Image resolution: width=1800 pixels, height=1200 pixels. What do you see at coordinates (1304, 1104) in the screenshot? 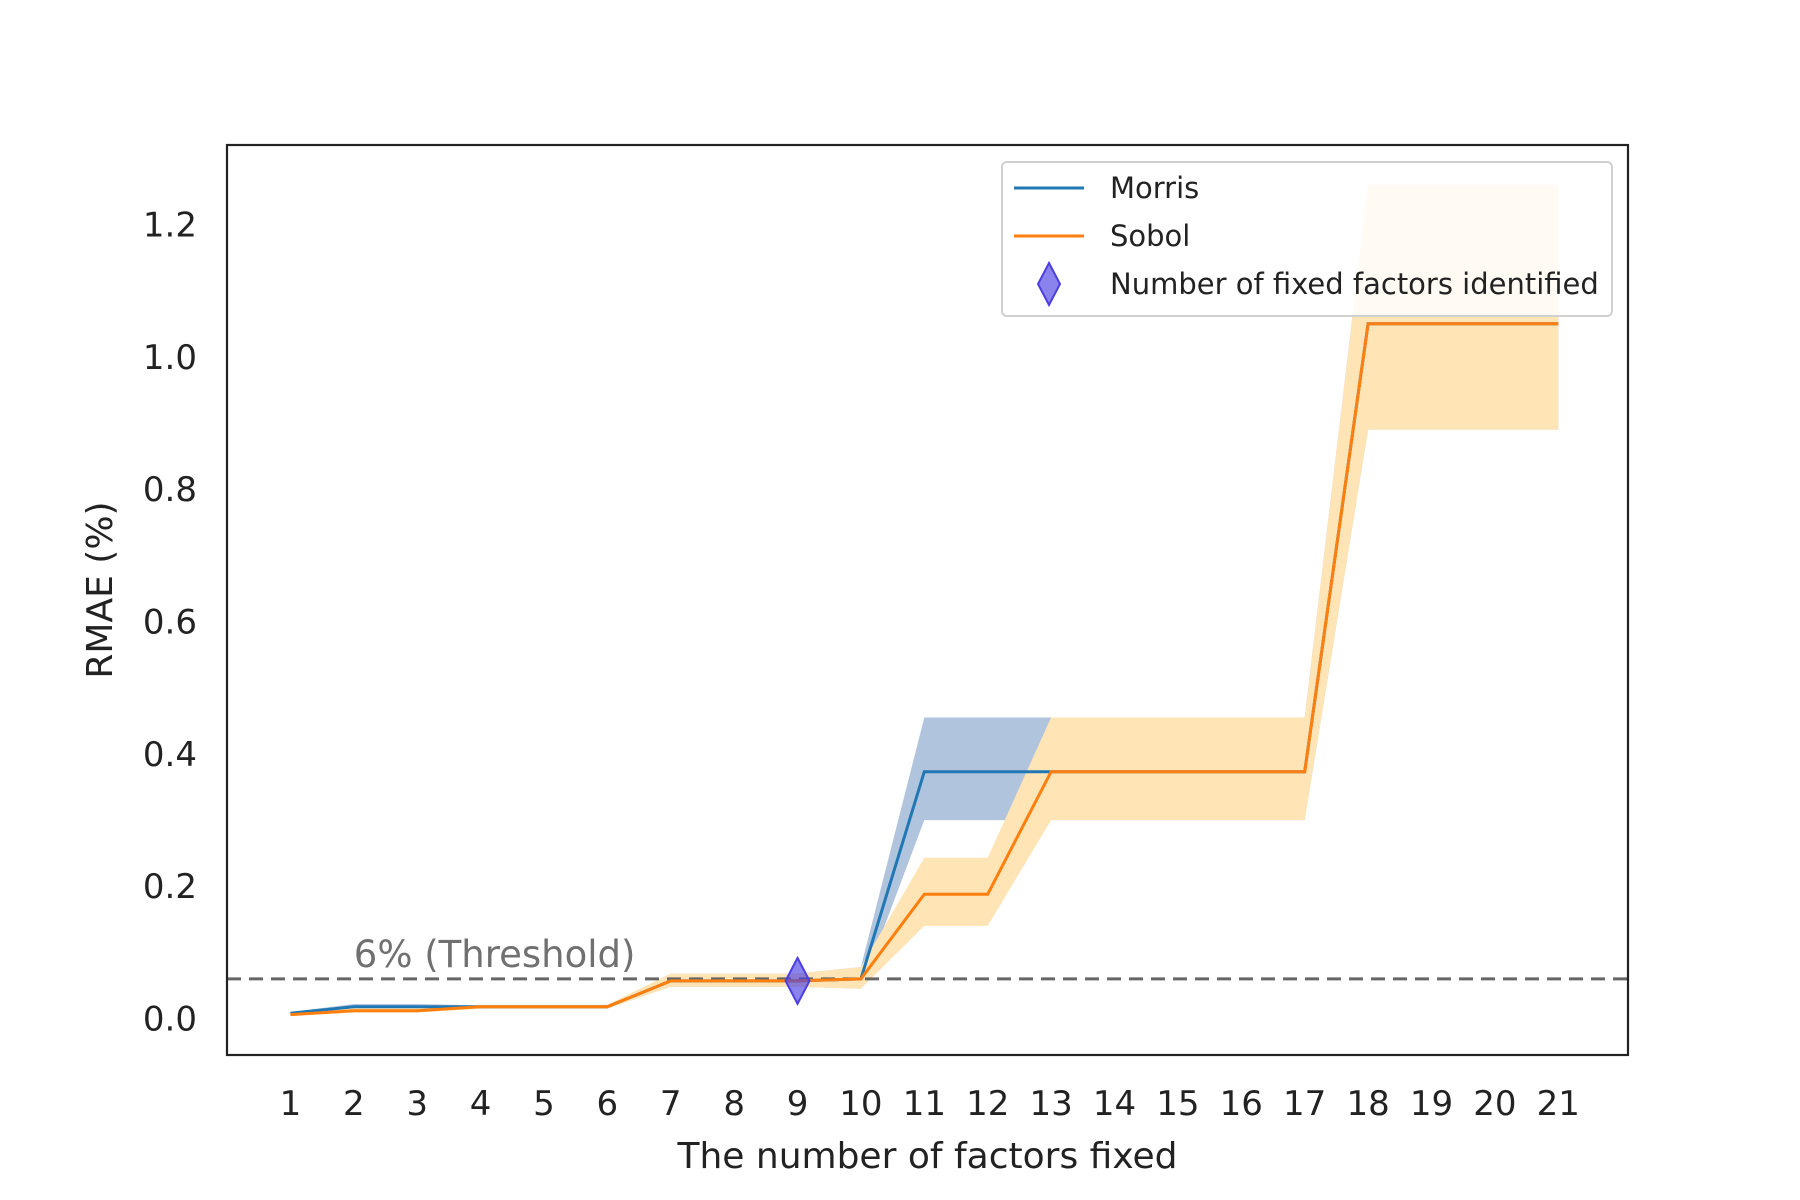
I see `x-tick-label: 17` at bounding box center [1304, 1104].